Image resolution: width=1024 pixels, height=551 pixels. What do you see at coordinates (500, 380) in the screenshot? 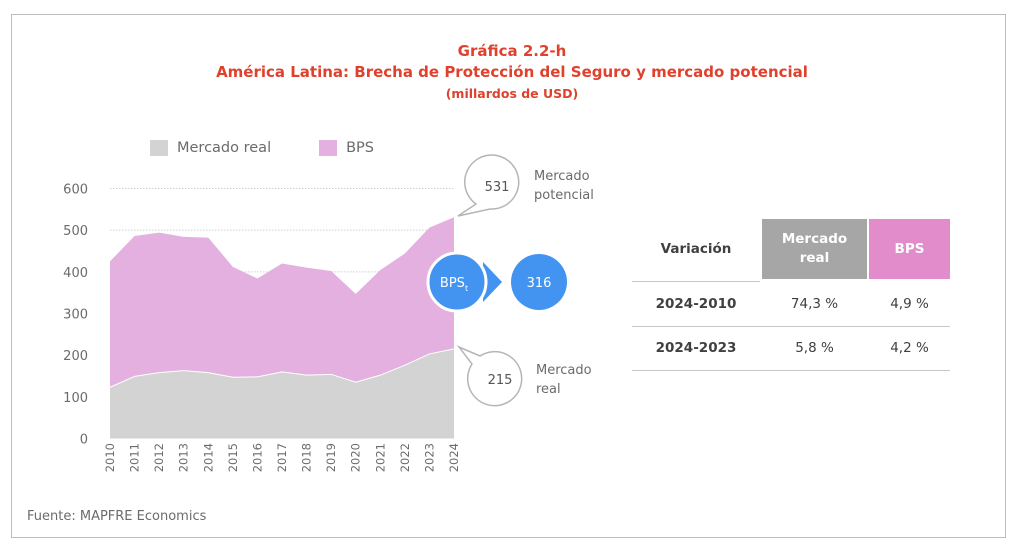
I see `callout-value-real: 215` at bounding box center [500, 380].